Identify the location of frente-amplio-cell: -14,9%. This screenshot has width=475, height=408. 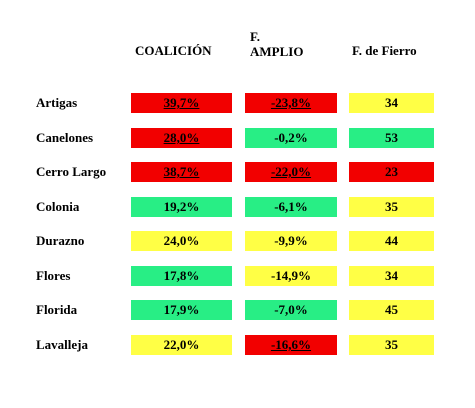
(291, 276).